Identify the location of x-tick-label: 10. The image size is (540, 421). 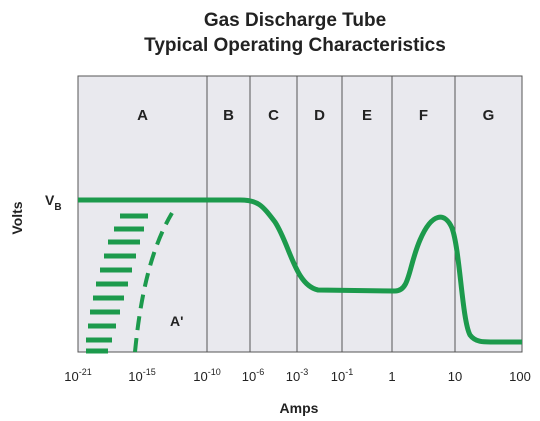
(455, 376).